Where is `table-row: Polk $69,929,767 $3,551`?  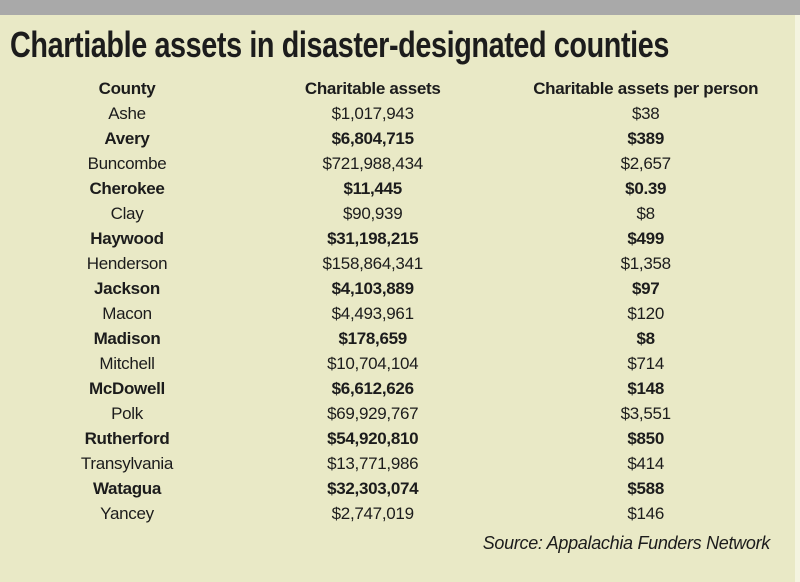
table-row: Polk $69,929,767 $3,551 is located at coordinates (400, 413).